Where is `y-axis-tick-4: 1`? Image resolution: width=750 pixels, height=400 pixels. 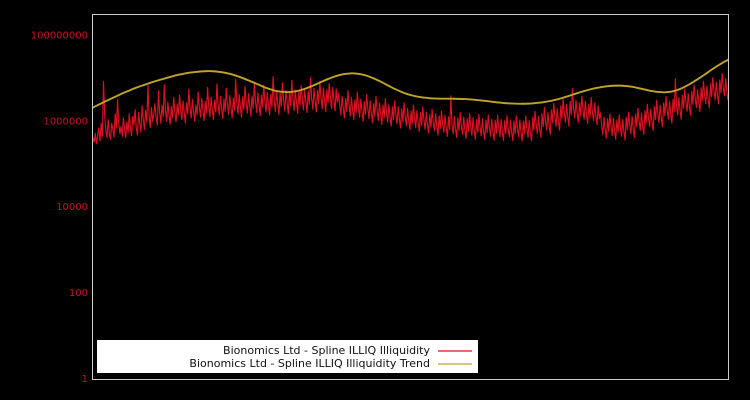 y-axis-tick-4: 1 is located at coordinates (85, 379).